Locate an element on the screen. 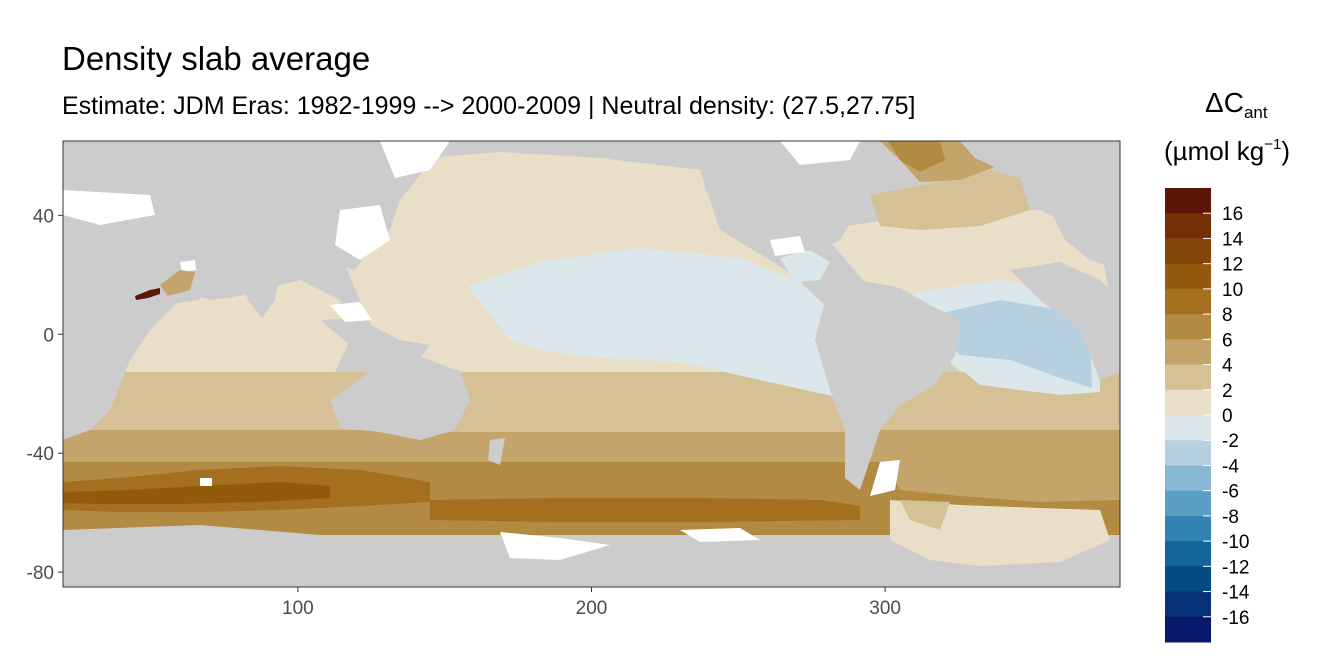 The width and height of the screenshot is (1344, 672). legend-label: -16 is located at coordinates (1235, 618).